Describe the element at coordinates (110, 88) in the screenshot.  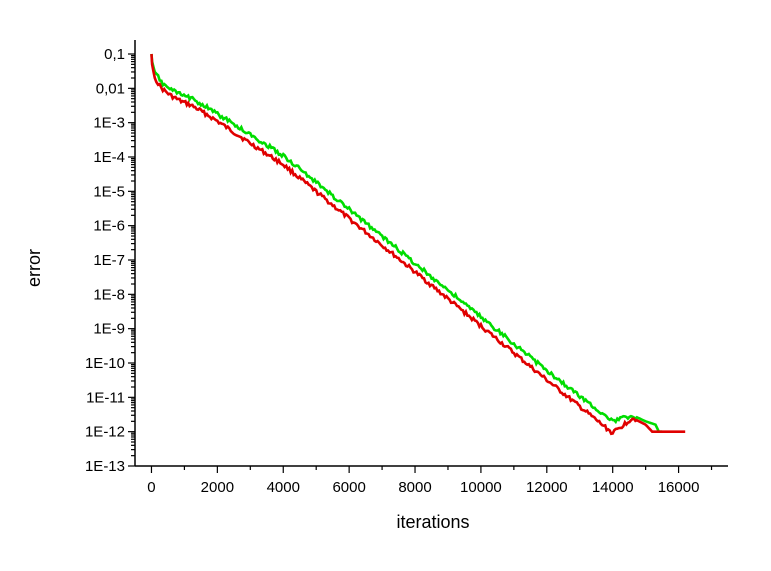
I see `y-tick-label: 0,01` at that location.